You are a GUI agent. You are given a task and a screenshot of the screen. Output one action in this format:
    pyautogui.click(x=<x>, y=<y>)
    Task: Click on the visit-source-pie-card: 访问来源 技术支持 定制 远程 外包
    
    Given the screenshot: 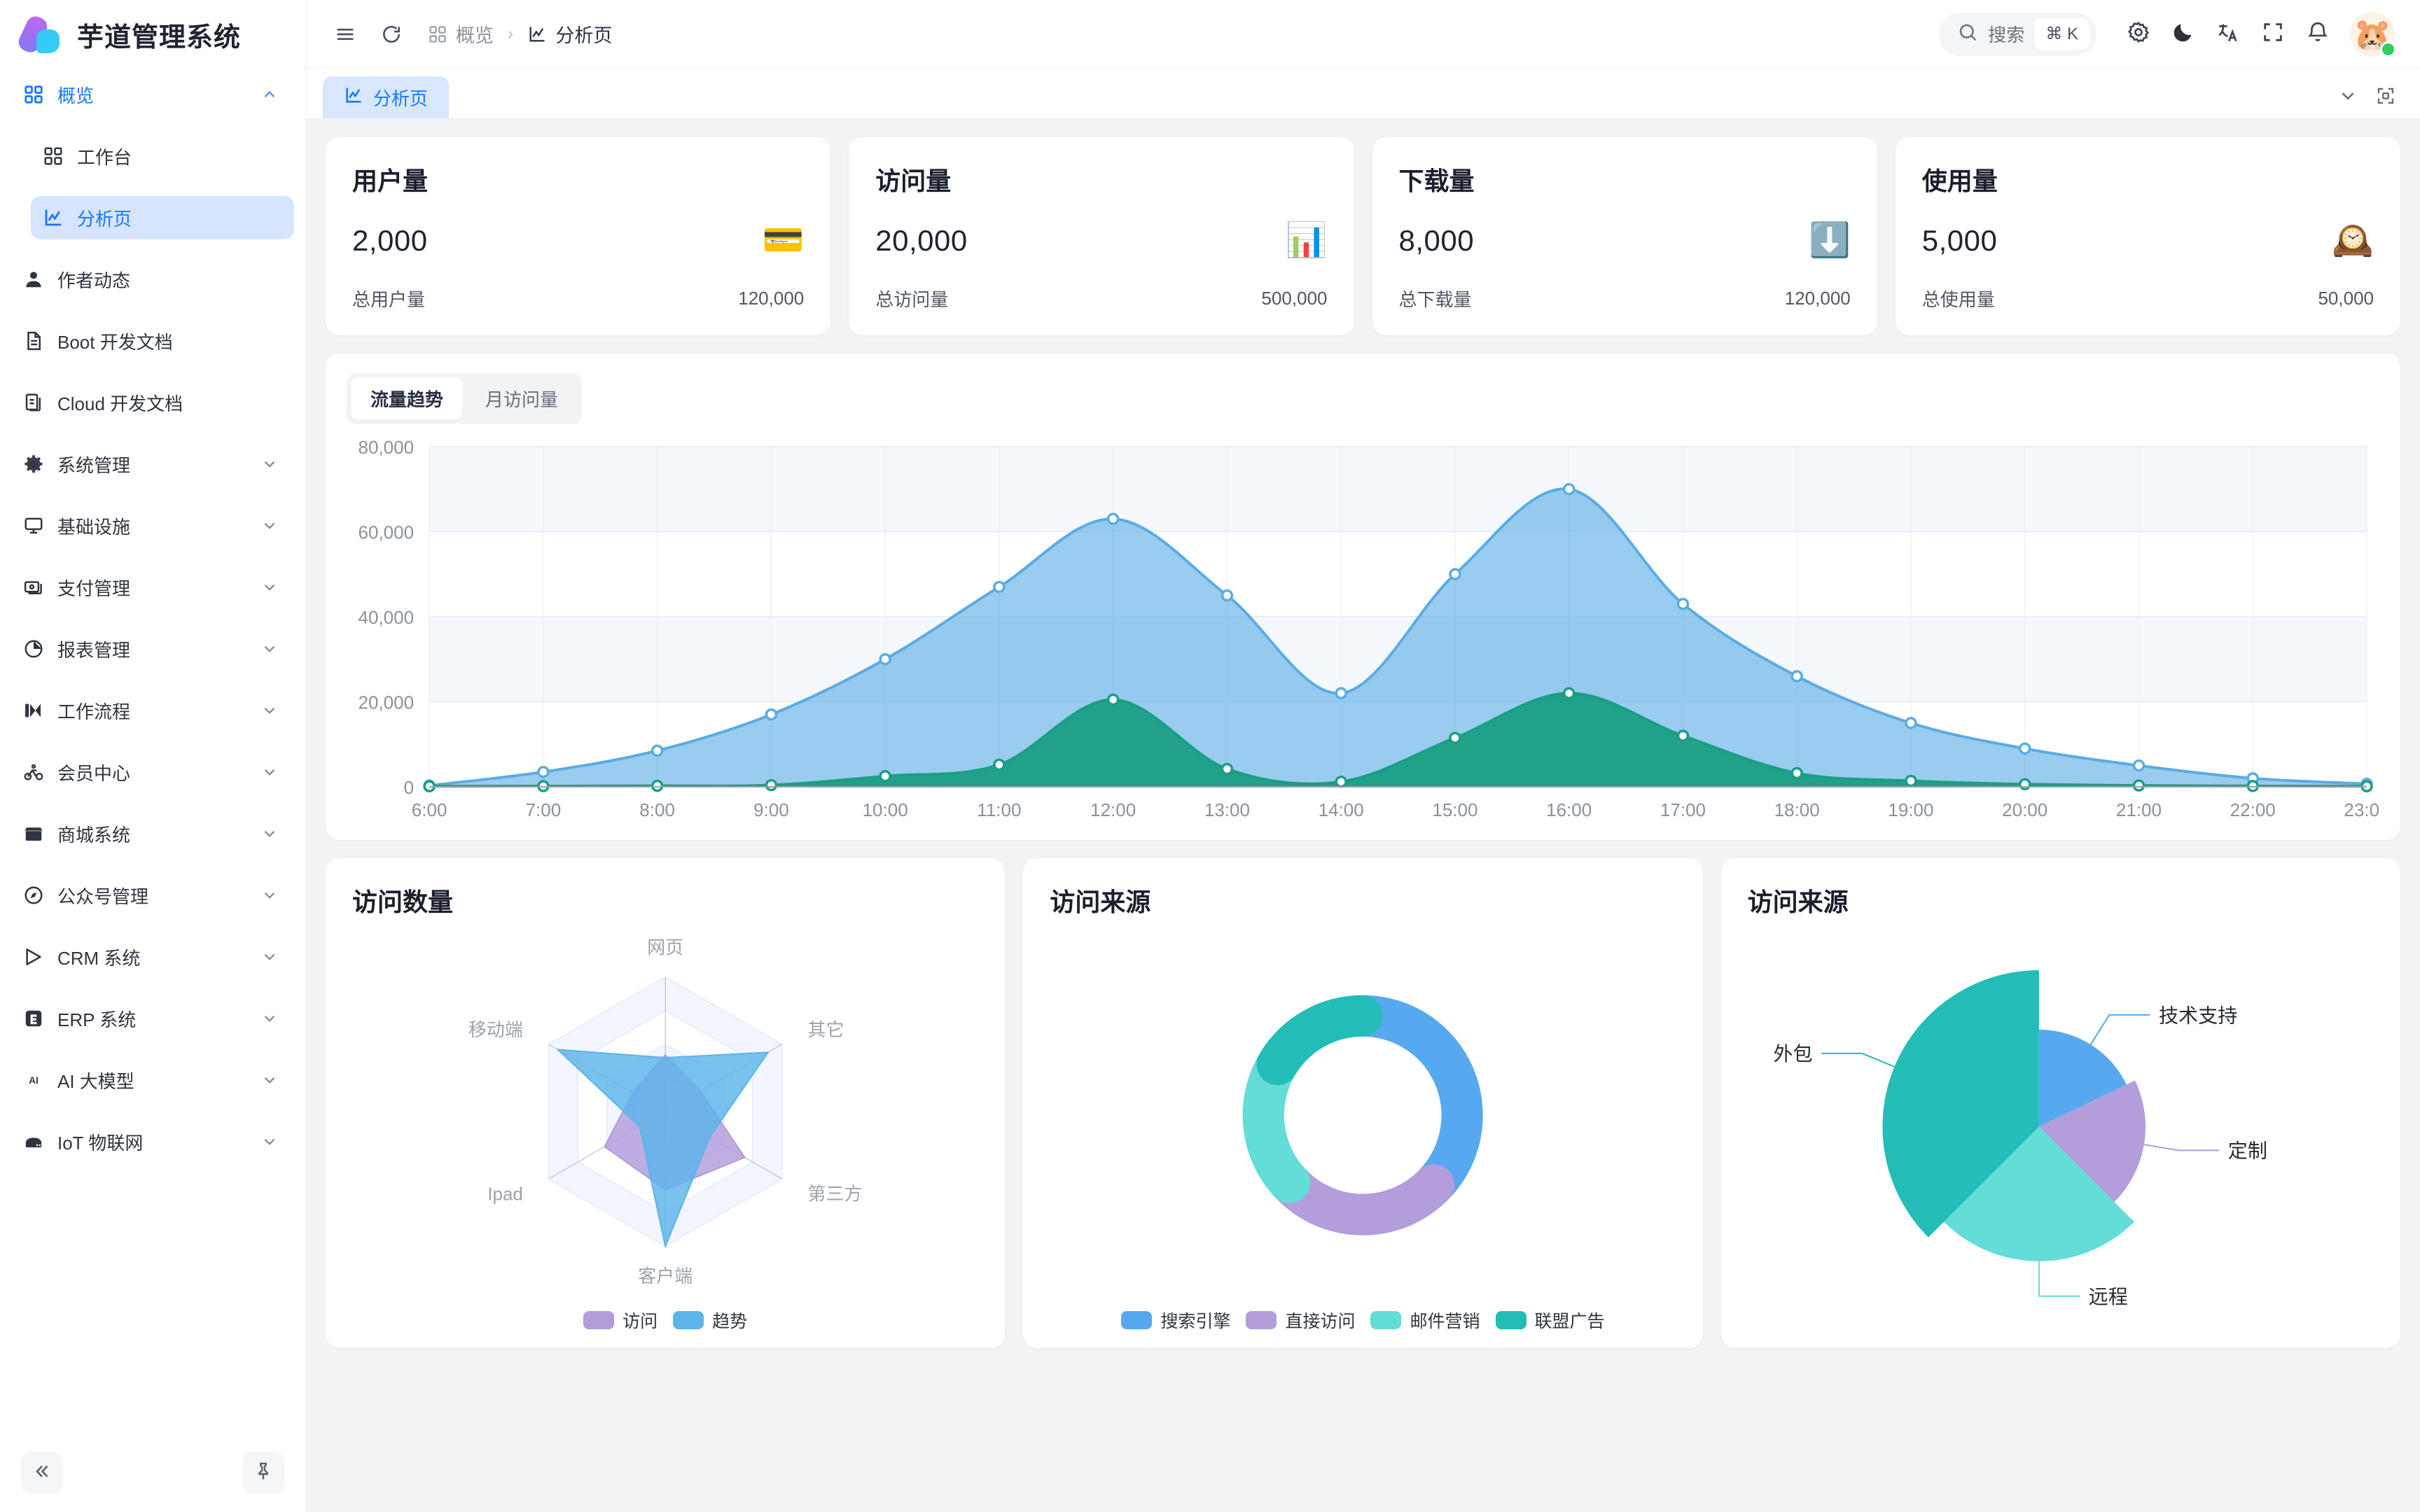 What is the action you would take?
    pyautogui.click(x=2060, y=1103)
    